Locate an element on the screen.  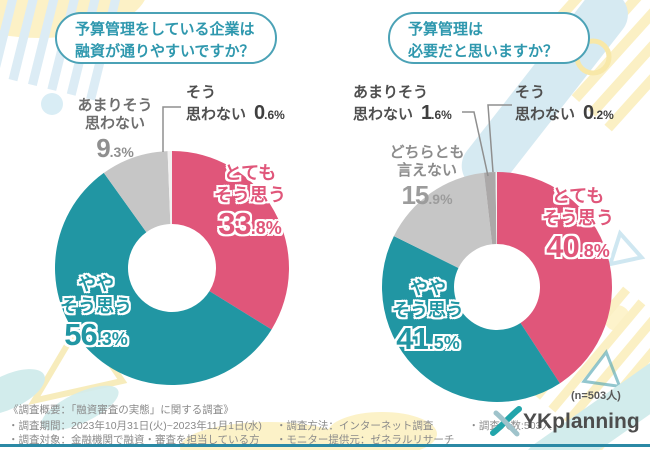
chart-title-left-line2: 融資が通りやすいですか？ is located at coordinates (165, 51).